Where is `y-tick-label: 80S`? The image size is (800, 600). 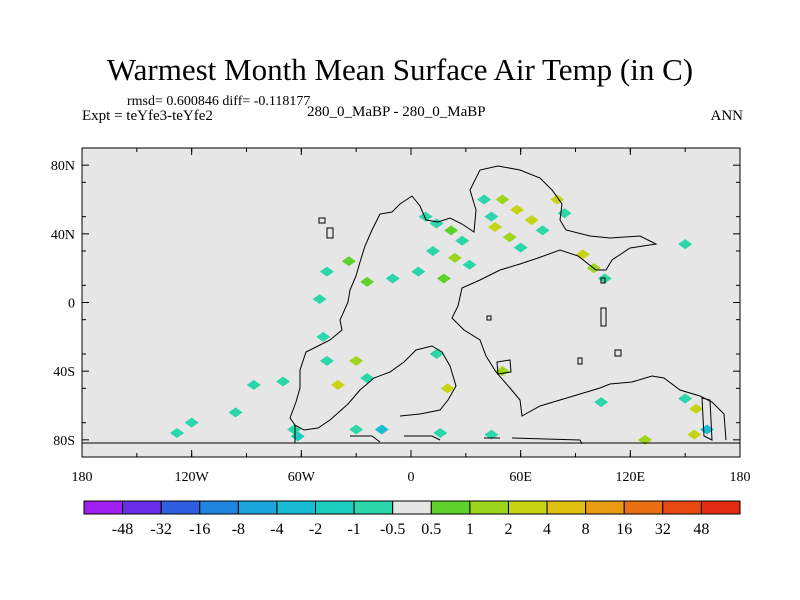
y-tick-label: 80S is located at coordinates (64, 441).